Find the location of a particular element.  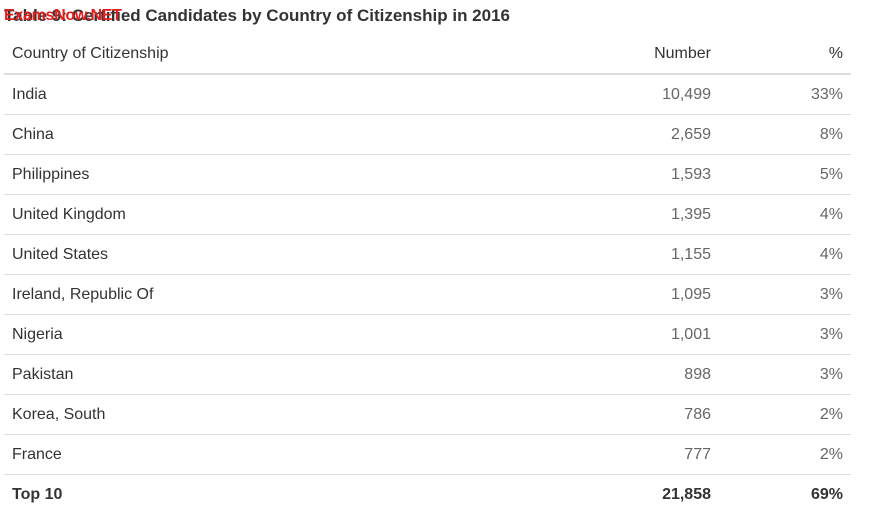

row-number: 1,095 is located at coordinates (636, 295).